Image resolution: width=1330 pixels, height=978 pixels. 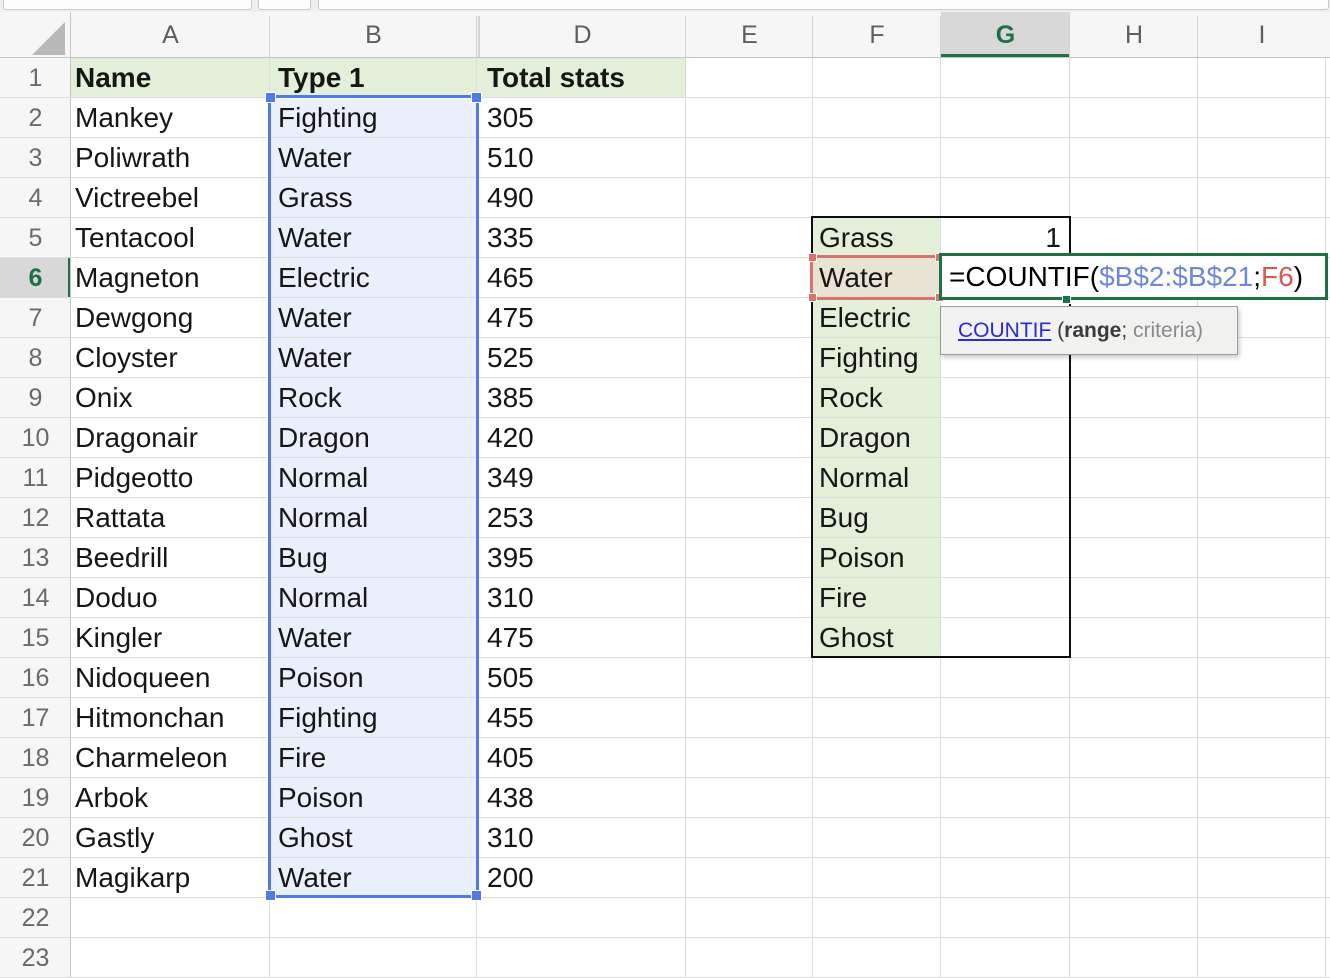 I want to click on cell-a11: Pidgeotto, so click(x=134, y=477).